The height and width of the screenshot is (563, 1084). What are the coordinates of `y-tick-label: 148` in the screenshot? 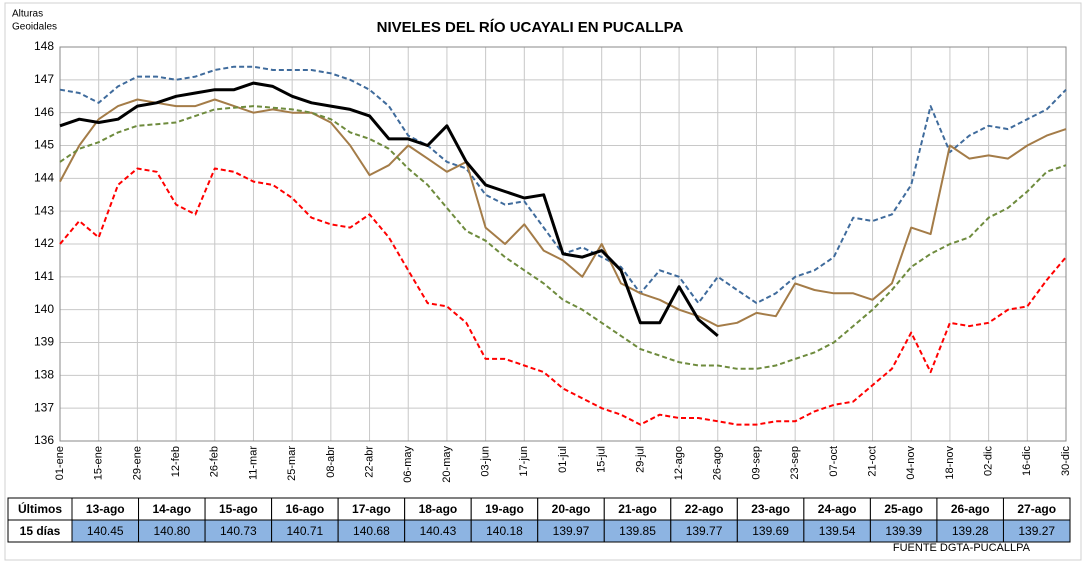 It's located at (44, 46).